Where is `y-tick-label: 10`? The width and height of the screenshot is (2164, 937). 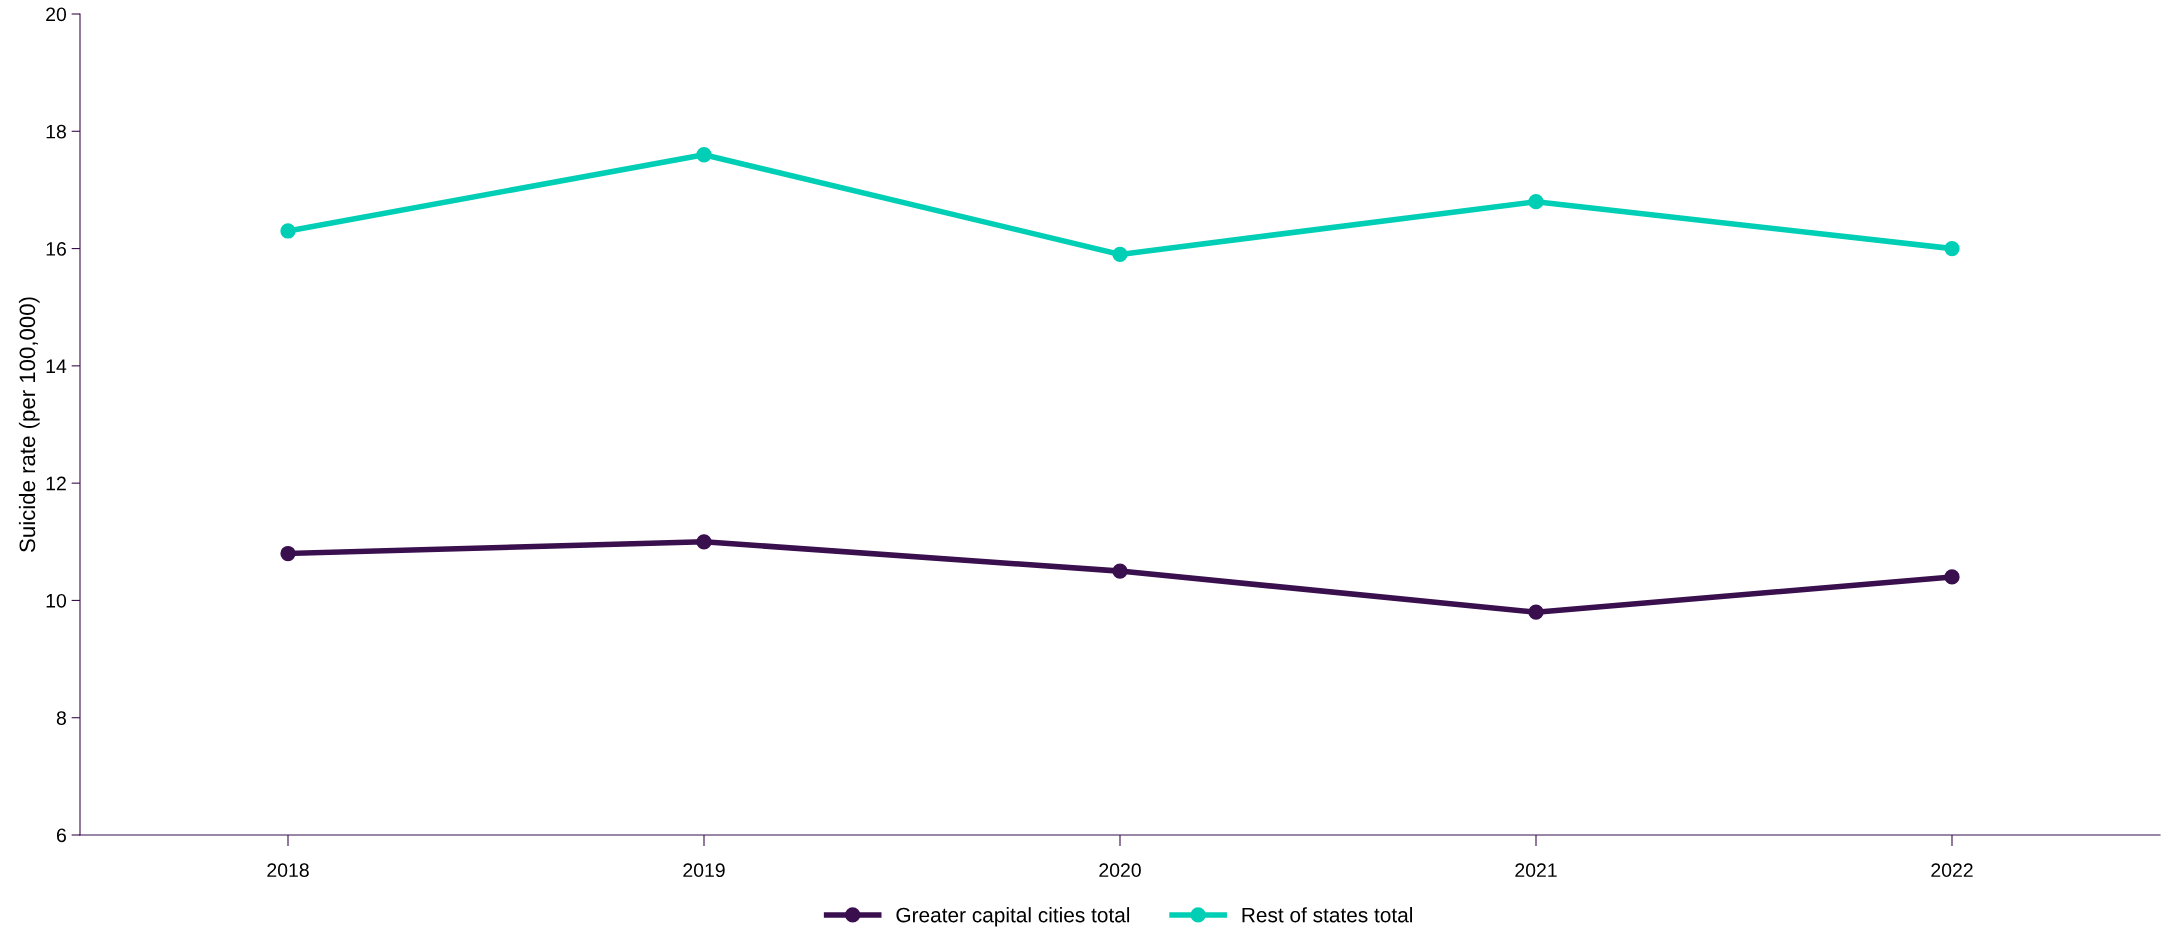
y-tick-label: 10 is located at coordinates (56, 600).